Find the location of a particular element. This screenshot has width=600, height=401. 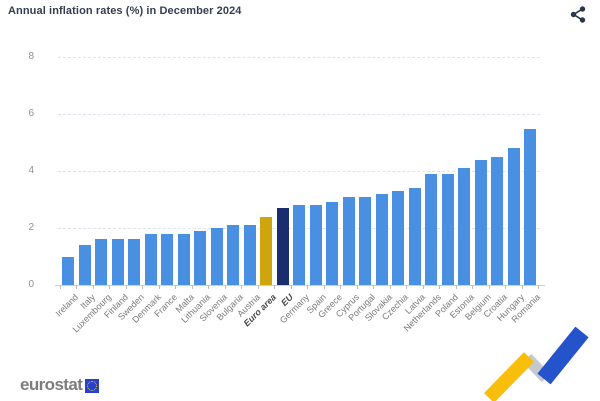

bar-bulgaria is located at coordinates (233, 255).